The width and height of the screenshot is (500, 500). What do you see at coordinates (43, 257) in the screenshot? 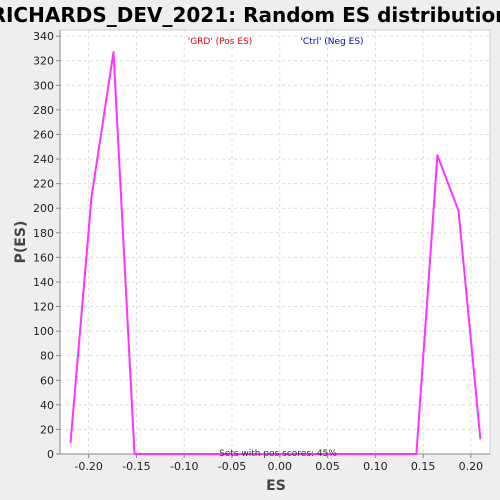
I see `y-tick-label: 160` at bounding box center [43, 257].